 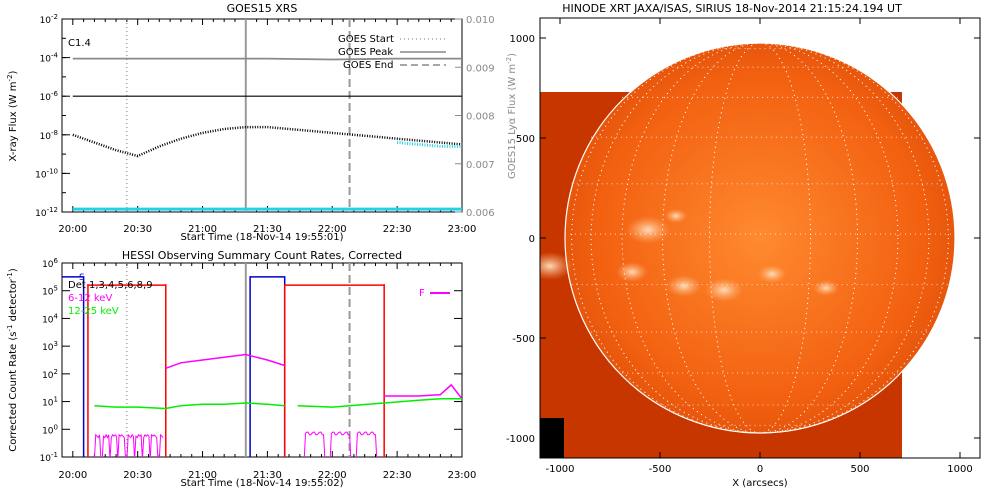 What do you see at coordinates (422, 293) in the screenshot?
I see `hessi-flag-f: F` at bounding box center [422, 293].